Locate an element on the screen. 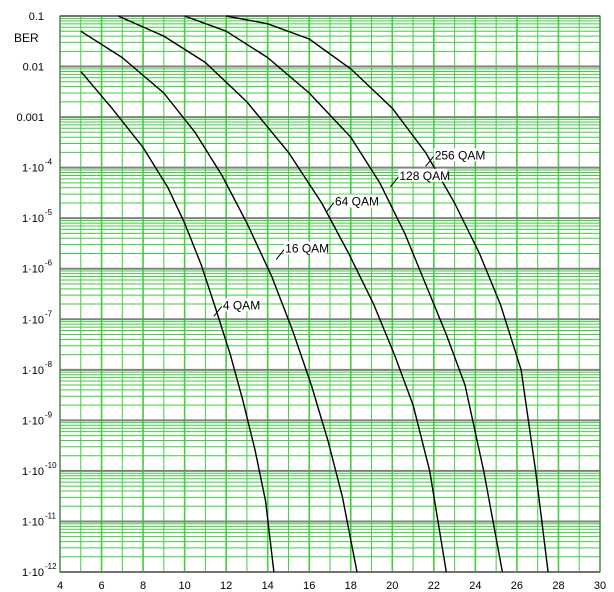 The image size is (614, 592). label-4-qam: 4 QAM is located at coordinates (241, 305).